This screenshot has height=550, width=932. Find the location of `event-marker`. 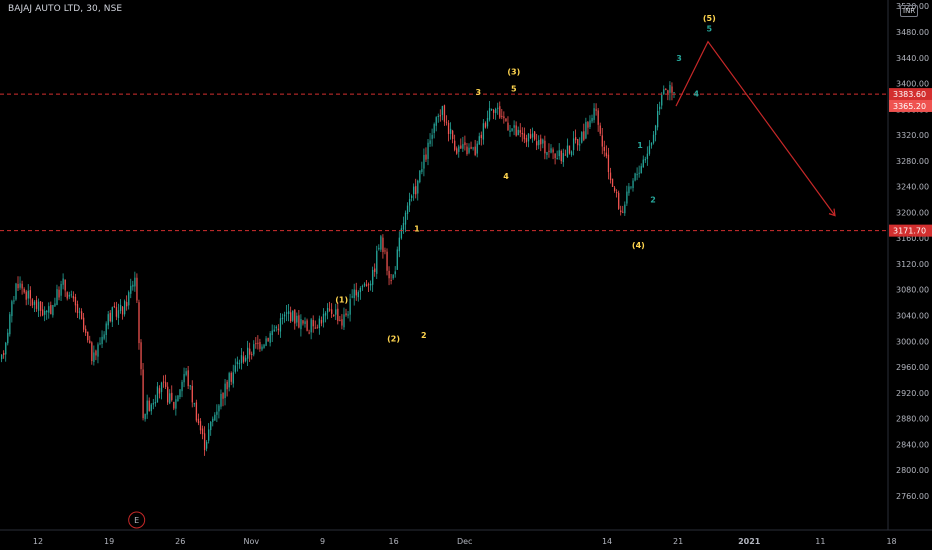

event-marker is located at coordinates (137, 520).